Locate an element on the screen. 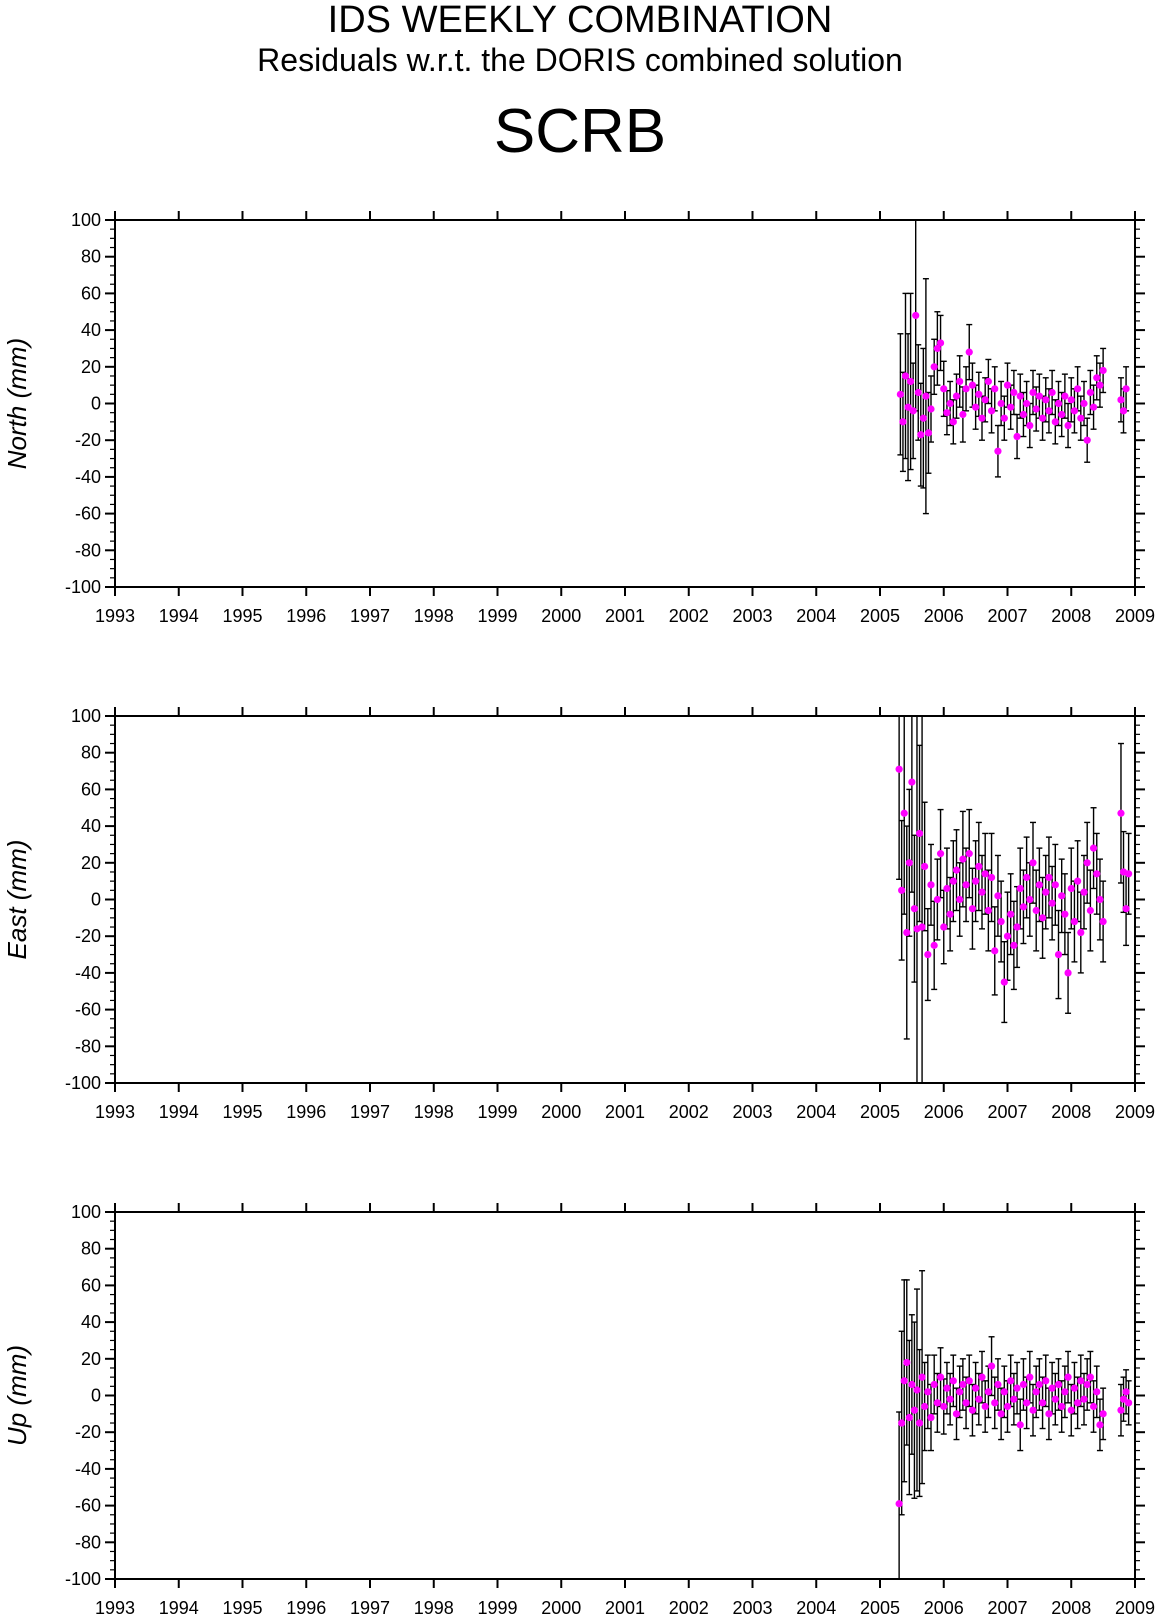  y-tick-label: -60 is located at coordinates (88, 1010).